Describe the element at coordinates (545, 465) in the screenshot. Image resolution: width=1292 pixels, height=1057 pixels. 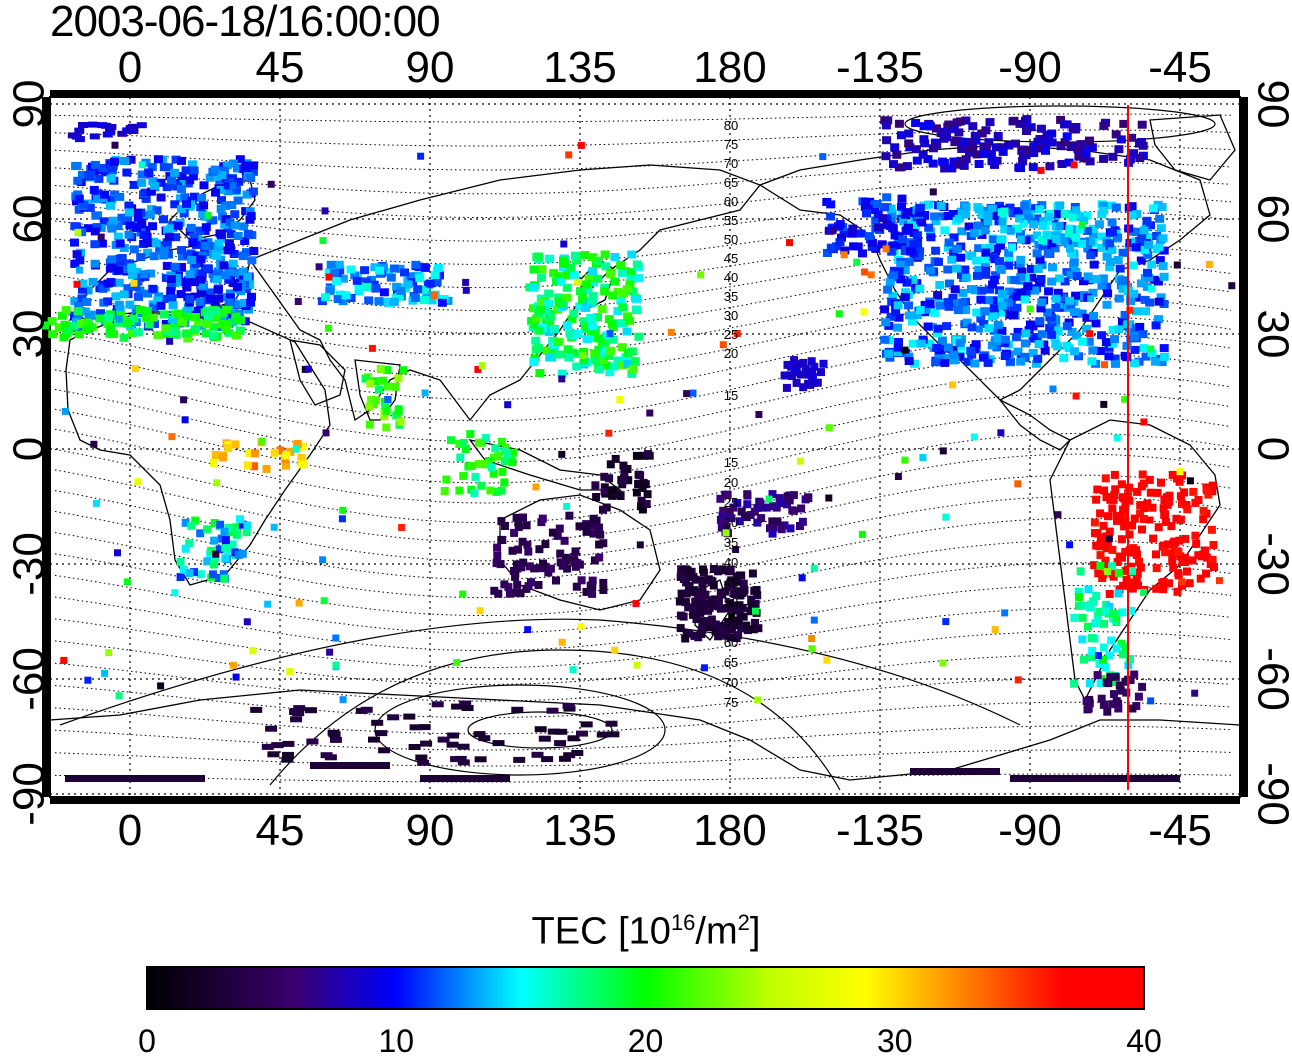
I see `coastline` at that location.